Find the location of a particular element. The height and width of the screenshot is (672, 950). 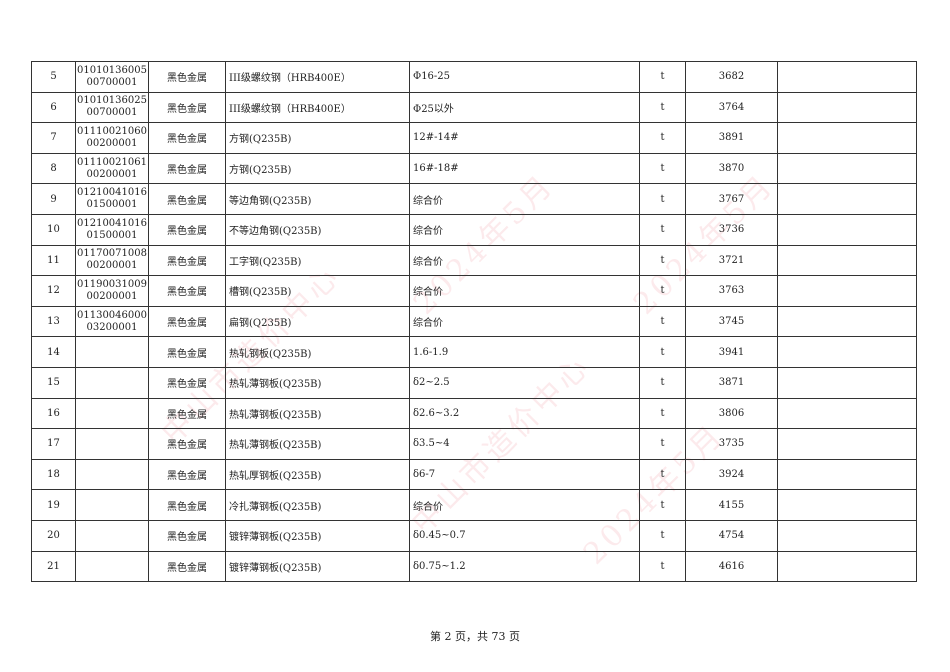

item-code-line: 01010136025 is located at coordinates (112, 101).